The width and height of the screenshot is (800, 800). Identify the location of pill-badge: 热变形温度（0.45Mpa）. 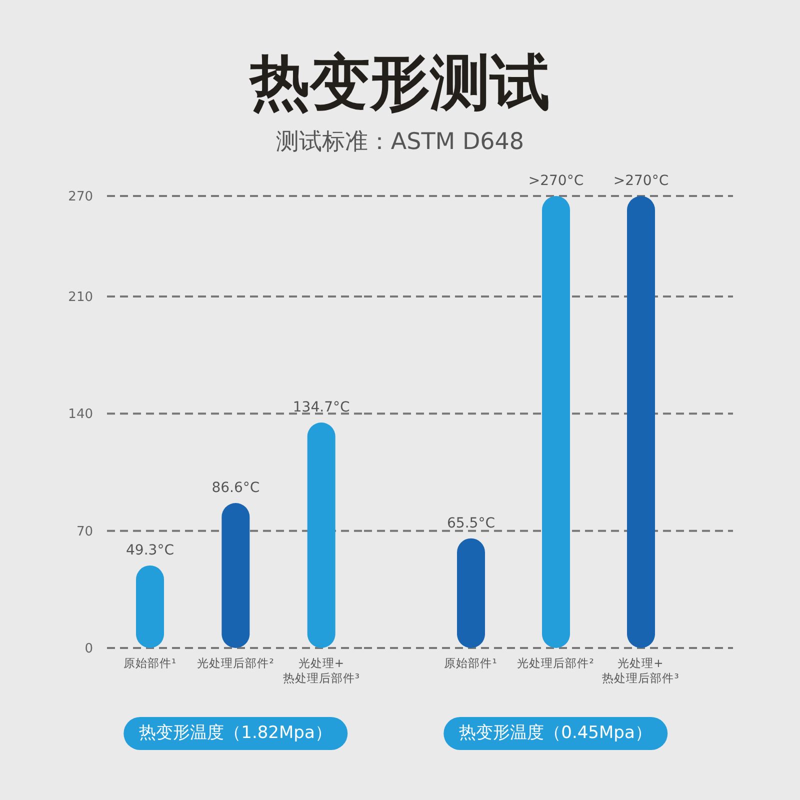
(555, 733).